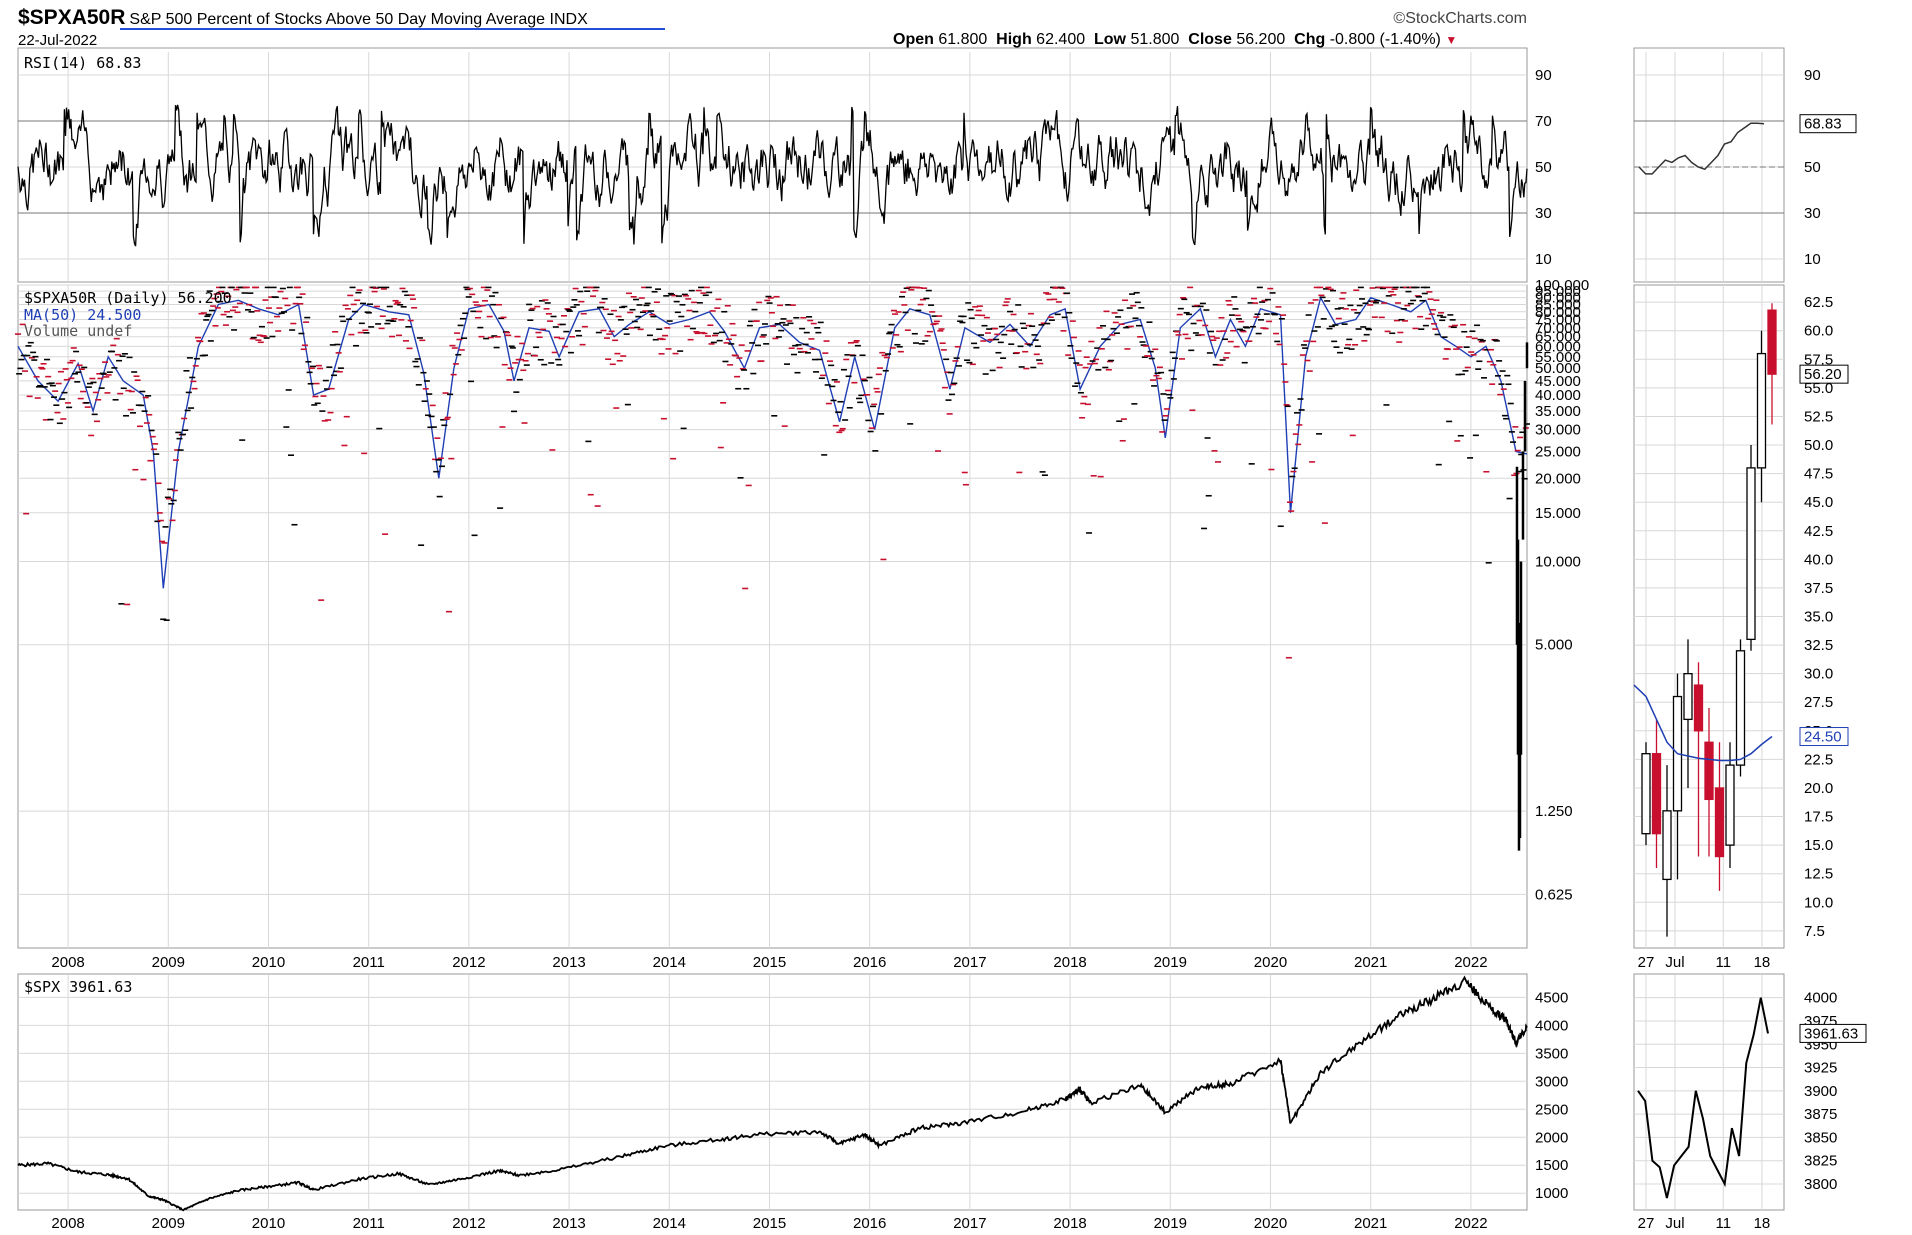 This screenshot has width=1912, height=1235. Describe the element at coordinates (1812, 167) in the screenshot. I see `rsi-zoom-y-tick: 50` at that location.